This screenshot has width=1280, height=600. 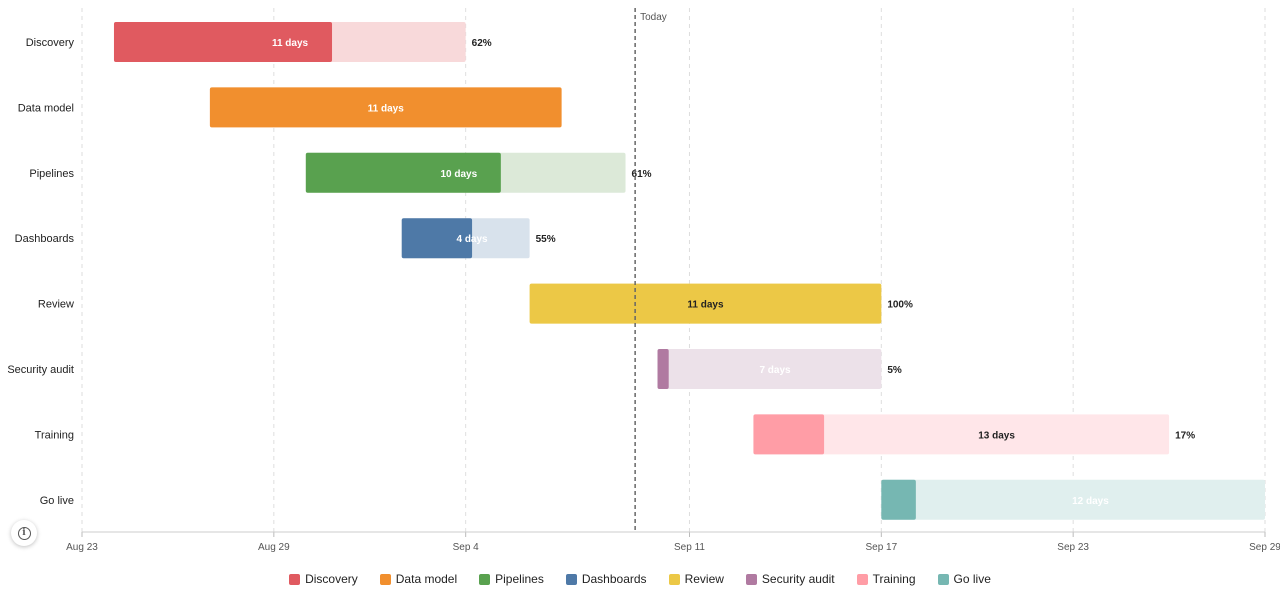 I want to click on duration-label: 7 days, so click(x=775, y=370).